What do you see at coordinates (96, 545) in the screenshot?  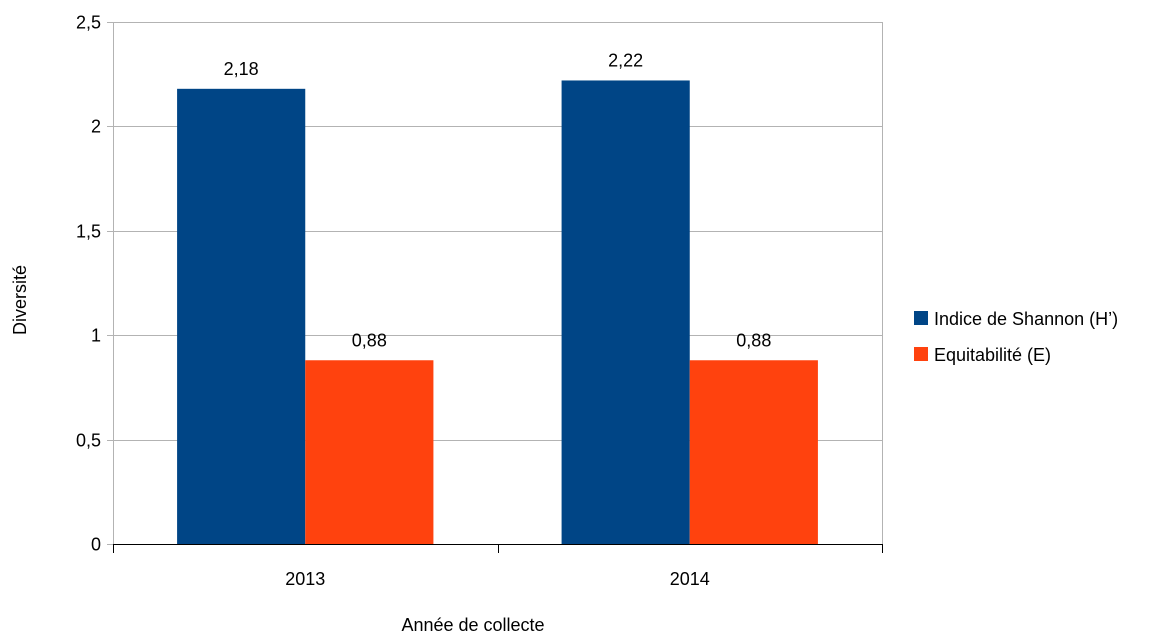 I see `y-tick-label: 0` at bounding box center [96, 545].